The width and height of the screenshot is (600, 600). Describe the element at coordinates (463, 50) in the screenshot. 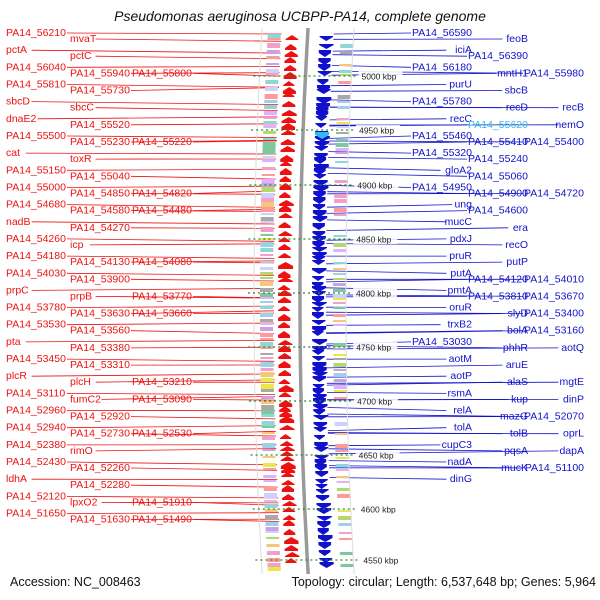

I see `gene-label-iciA: iciA` at that location.